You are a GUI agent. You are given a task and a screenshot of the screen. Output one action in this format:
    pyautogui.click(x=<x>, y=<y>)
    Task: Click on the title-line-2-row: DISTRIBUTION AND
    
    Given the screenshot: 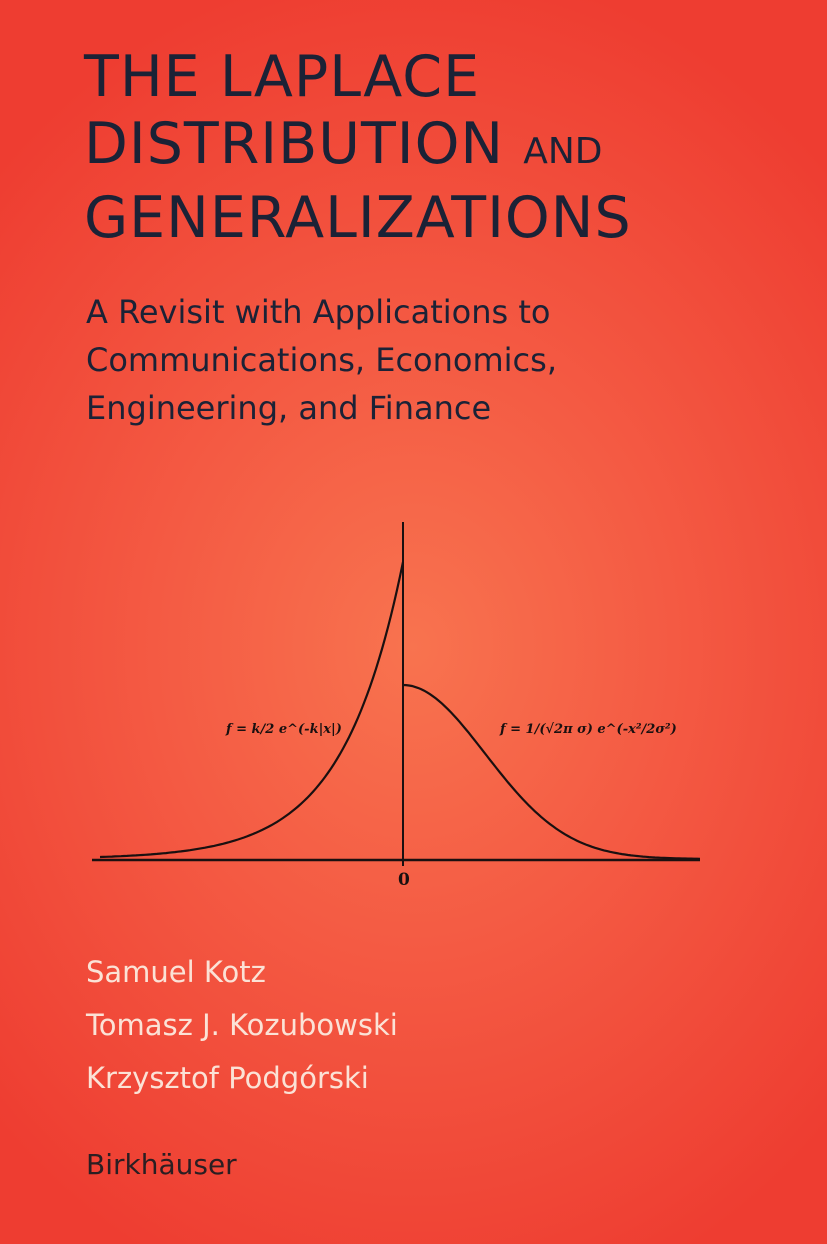 What is the action you would take?
    pyautogui.click(x=358, y=148)
    